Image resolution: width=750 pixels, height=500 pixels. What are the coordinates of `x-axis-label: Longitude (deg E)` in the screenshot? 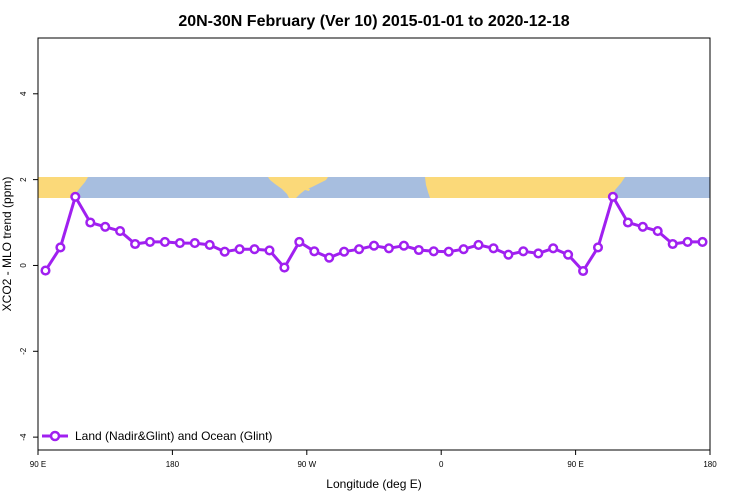 It's located at (373, 484).